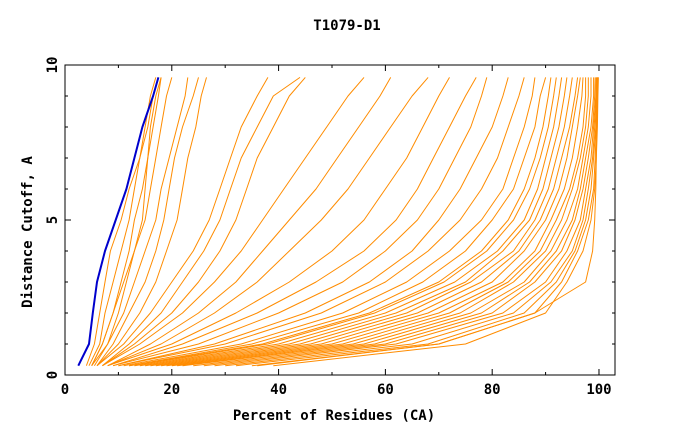 This screenshot has height=440, width=680. I want to click on series-line-highlight, so click(118, 222).